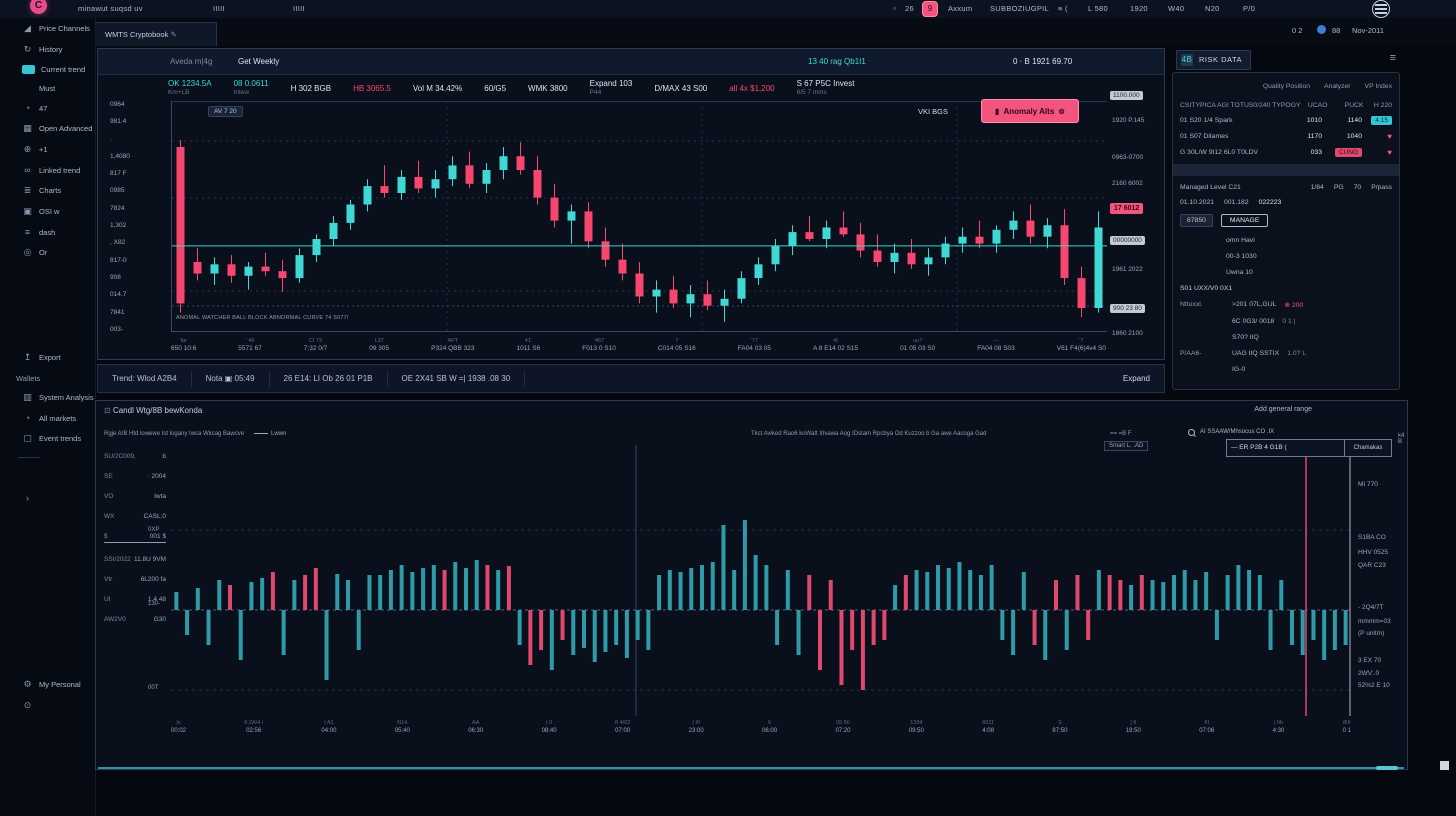 The image size is (1456, 816). Describe the element at coordinates (437, 88) in the screenshot. I see `ohlc-stat: Vol M 34.42%` at that location.